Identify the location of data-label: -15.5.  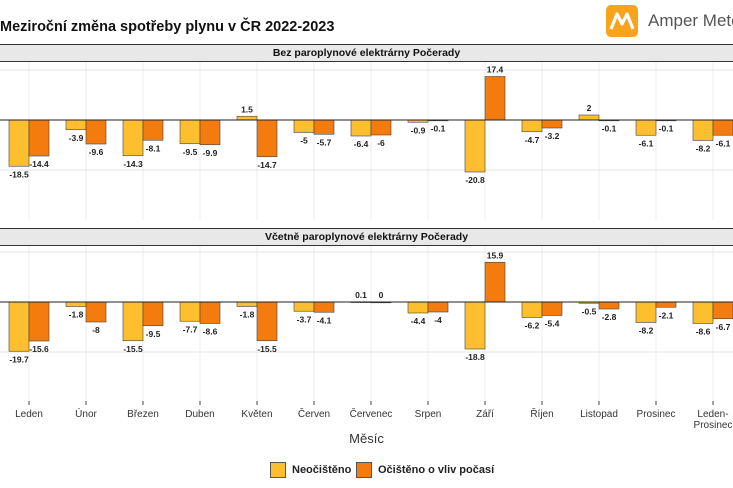
(133, 349).